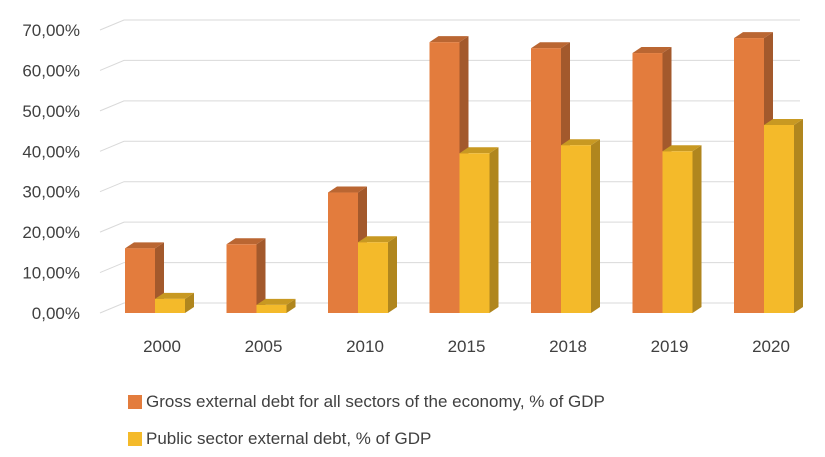 The height and width of the screenshot is (457, 825). Describe the element at coordinates (51, 70) in the screenshot. I see `y-tick-label: 60,00%` at that location.